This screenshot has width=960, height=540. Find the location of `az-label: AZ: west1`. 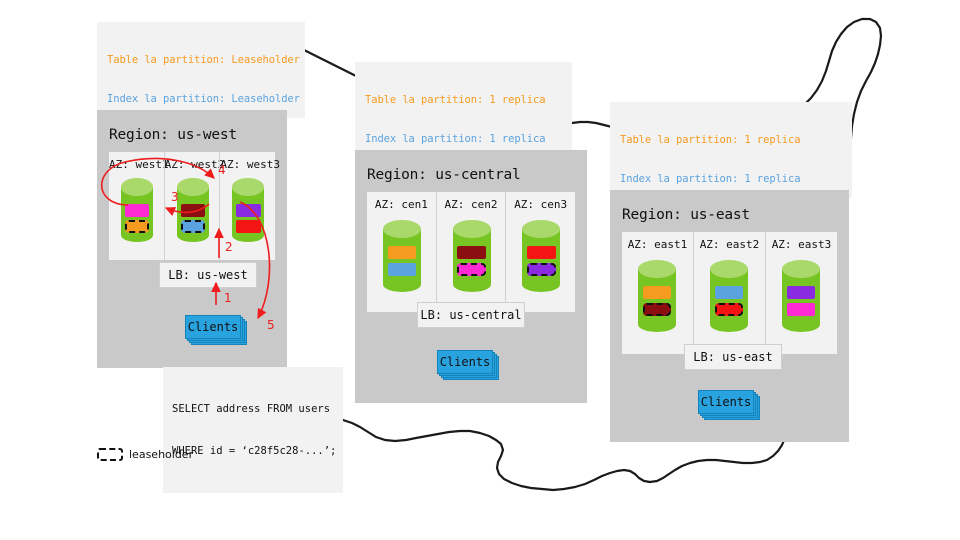

az-label: AZ: west1 is located at coordinates (139, 164).